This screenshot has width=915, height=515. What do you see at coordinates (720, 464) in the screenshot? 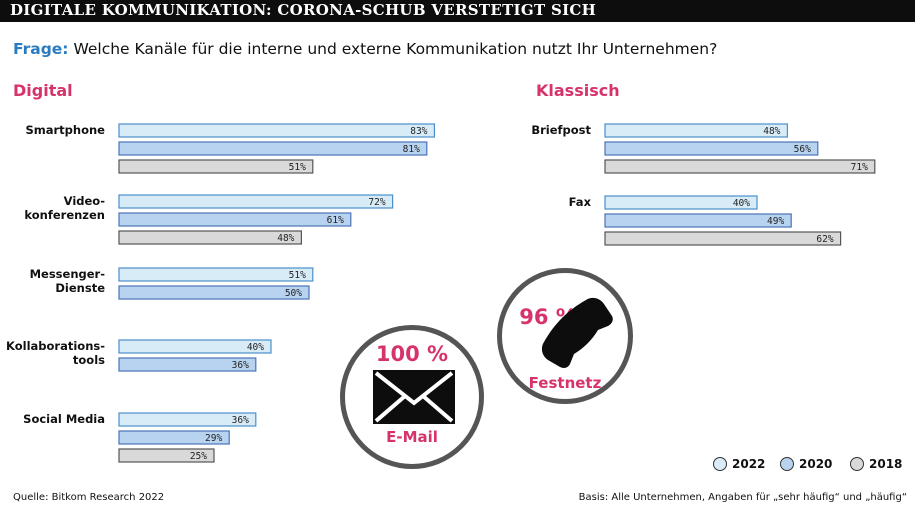
I see `legend-swatch-2022` at bounding box center [720, 464].